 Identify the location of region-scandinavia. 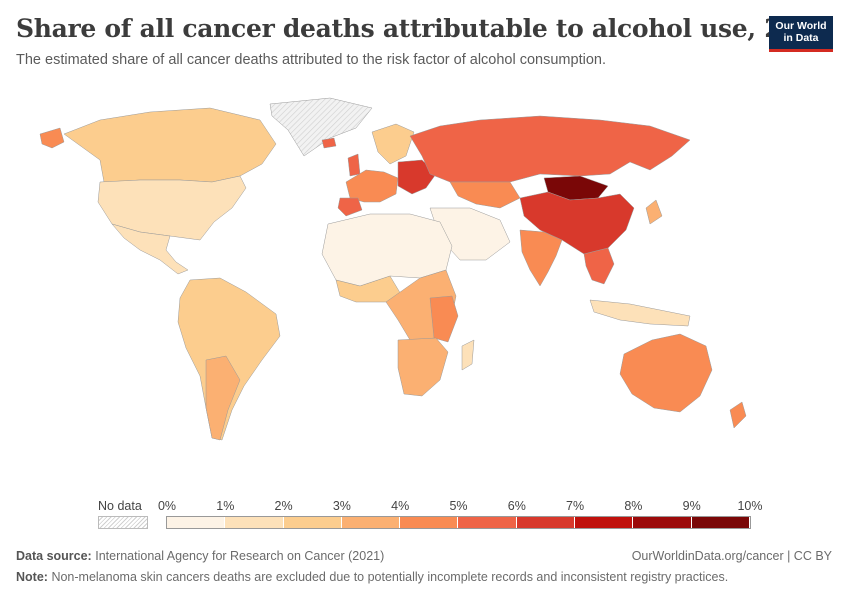
(393, 144).